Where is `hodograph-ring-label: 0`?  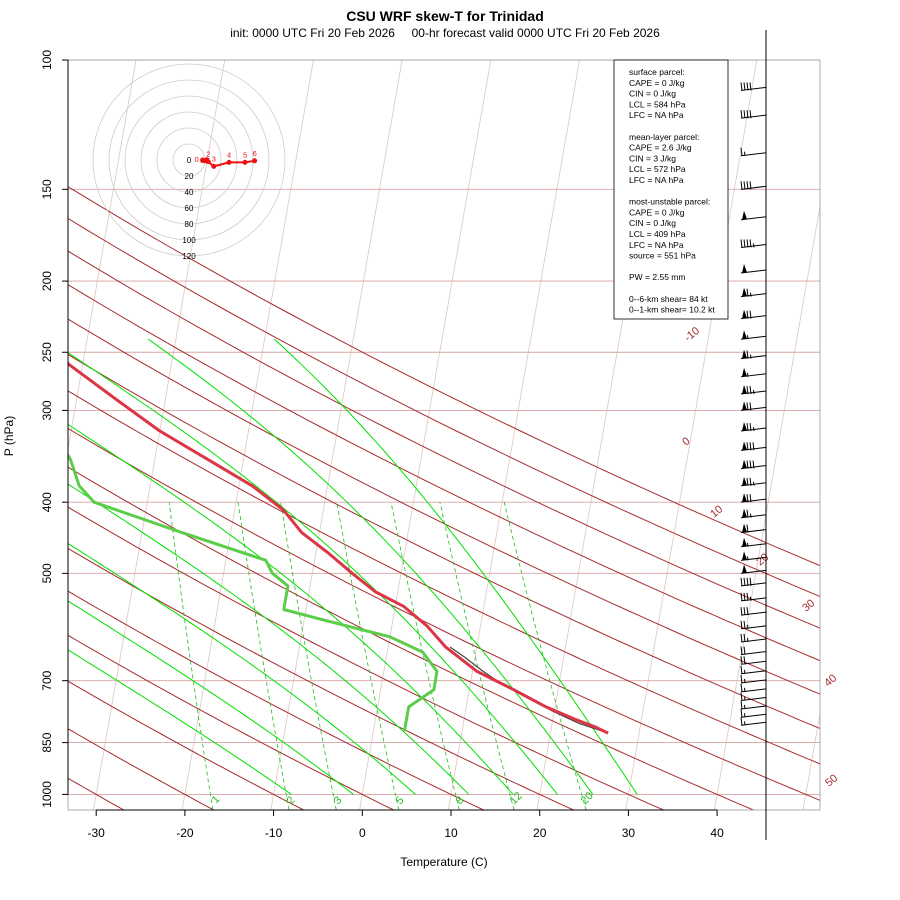
hodograph-ring-label: 0 is located at coordinates (189, 160).